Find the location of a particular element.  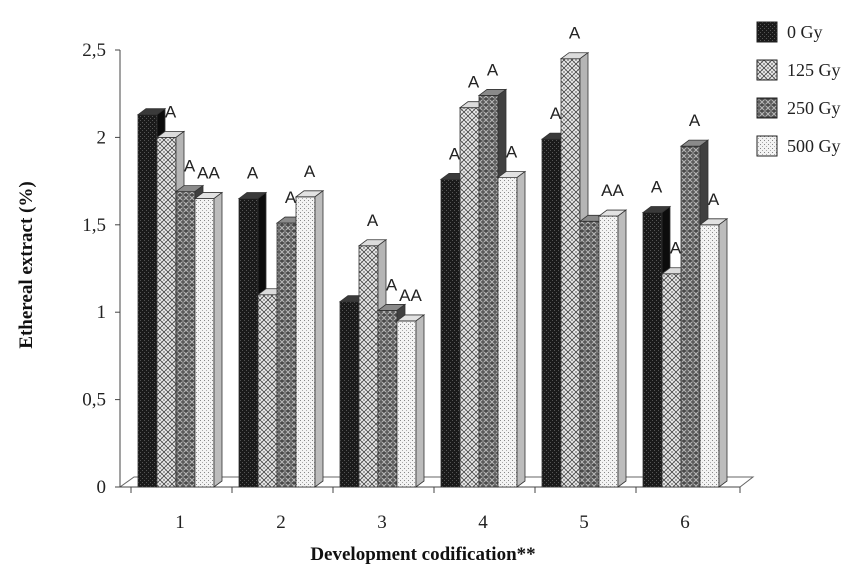

y-axis: 0 0,5 1 1,5 2 2,5 is located at coordinates (101, 269).